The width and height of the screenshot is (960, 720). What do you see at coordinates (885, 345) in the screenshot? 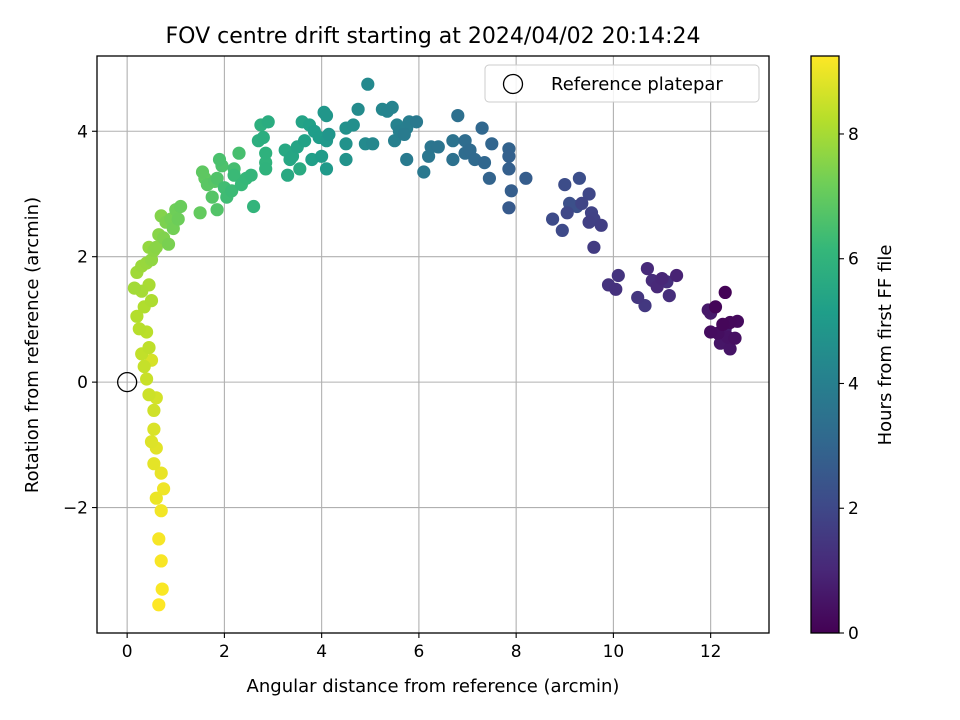
I see `colorbar-label: Hours from first FF file` at bounding box center [885, 345].